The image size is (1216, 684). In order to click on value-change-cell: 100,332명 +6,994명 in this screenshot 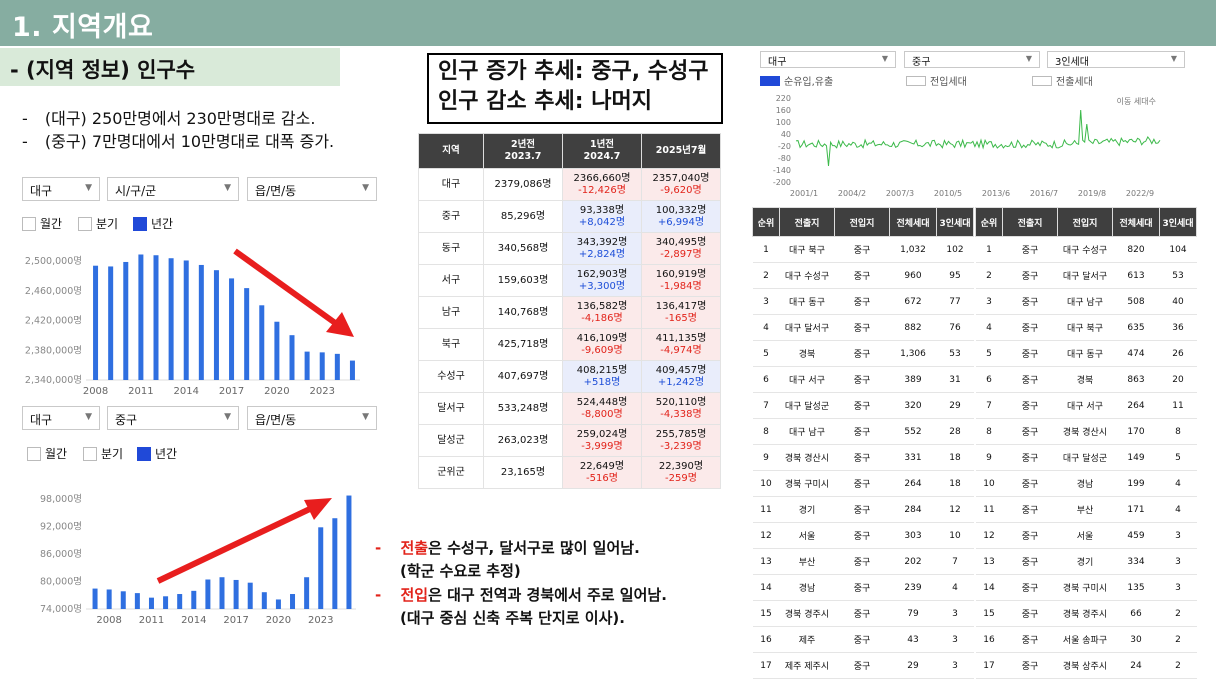, I will do `click(681, 216)`.